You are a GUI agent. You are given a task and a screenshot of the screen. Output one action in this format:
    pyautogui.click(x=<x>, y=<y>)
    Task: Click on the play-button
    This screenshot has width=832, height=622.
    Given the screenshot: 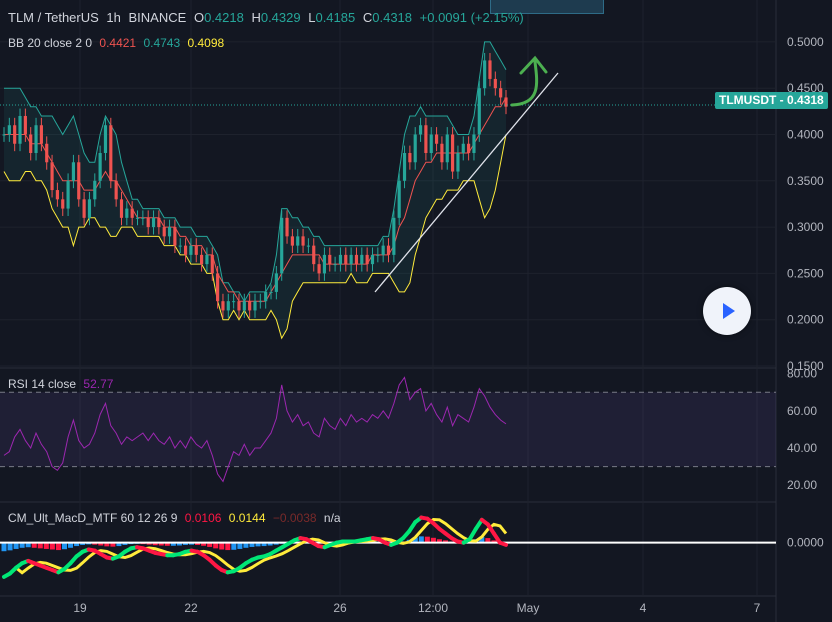 What is the action you would take?
    pyautogui.click(x=727, y=311)
    